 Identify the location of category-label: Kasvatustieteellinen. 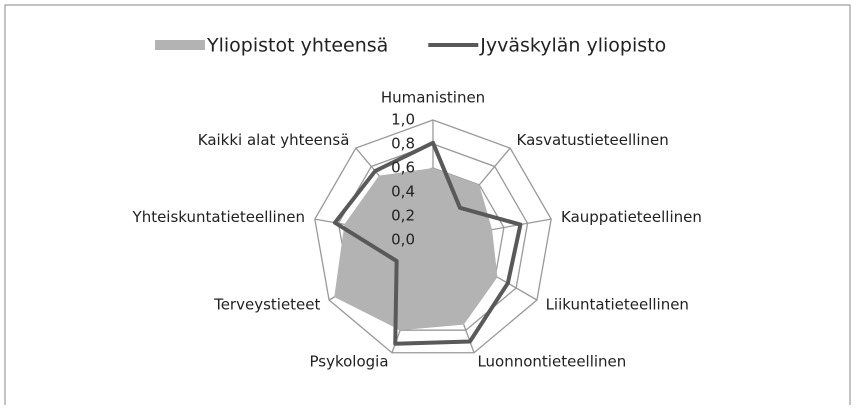
(593, 140).